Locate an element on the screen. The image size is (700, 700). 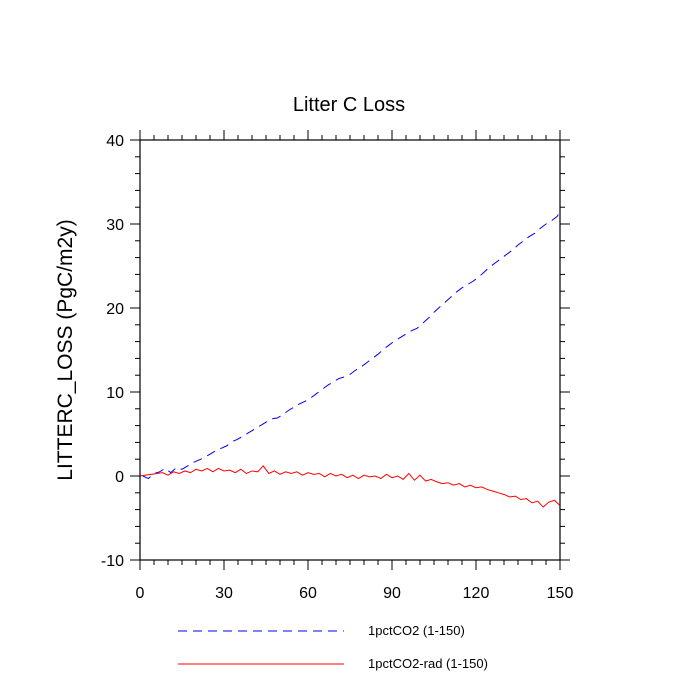
x-tick-label: 30 is located at coordinates (224, 593).